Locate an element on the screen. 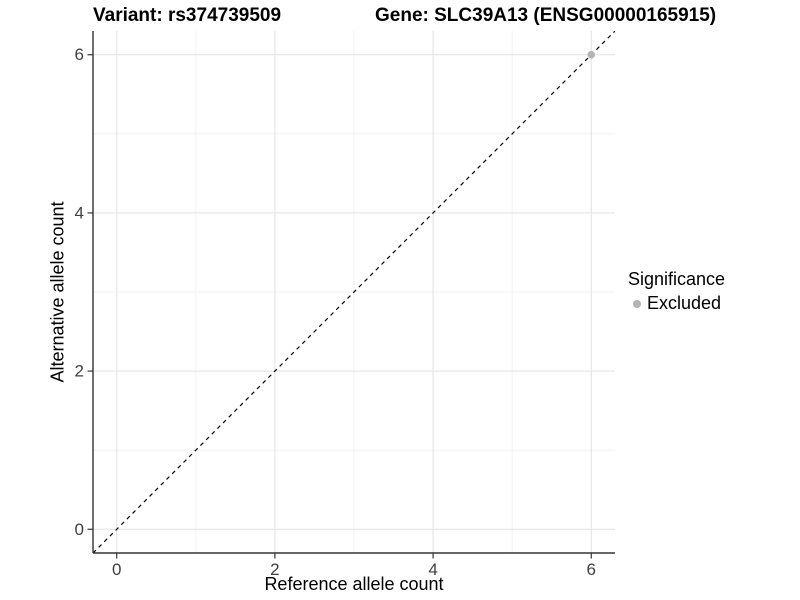 This screenshot has width=800, height=600. y-tick-label: 0 is located at coordinates (79, 529).